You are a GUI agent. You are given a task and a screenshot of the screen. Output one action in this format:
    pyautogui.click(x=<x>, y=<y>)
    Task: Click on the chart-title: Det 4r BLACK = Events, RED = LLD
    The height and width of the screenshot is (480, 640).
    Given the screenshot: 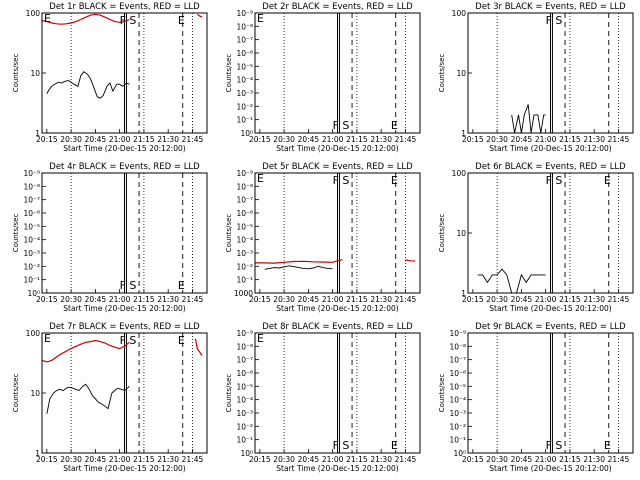 What is the action you would take?
    pyautogui.click(x=124, y=167)
    